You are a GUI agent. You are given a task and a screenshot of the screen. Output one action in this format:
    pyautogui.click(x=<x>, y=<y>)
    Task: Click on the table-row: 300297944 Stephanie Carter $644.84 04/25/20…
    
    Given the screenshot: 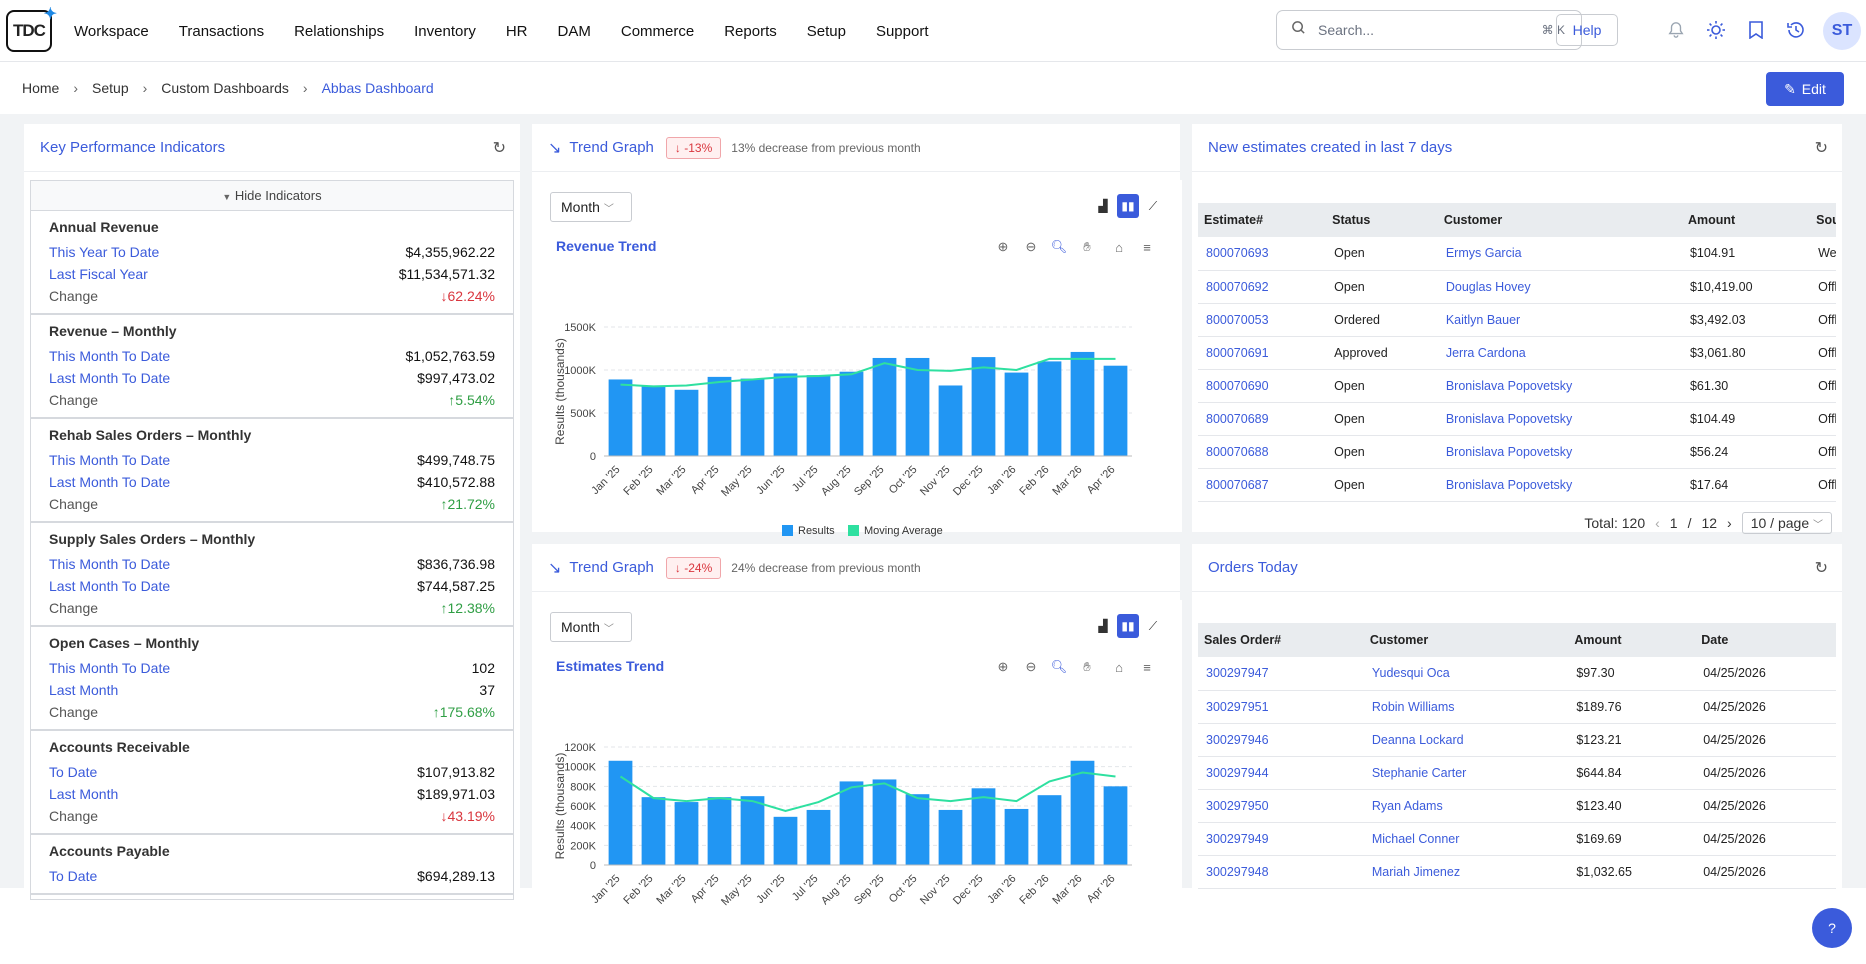 What is the action you would take?
    pyautogui.click(x=1517, y=773)
    